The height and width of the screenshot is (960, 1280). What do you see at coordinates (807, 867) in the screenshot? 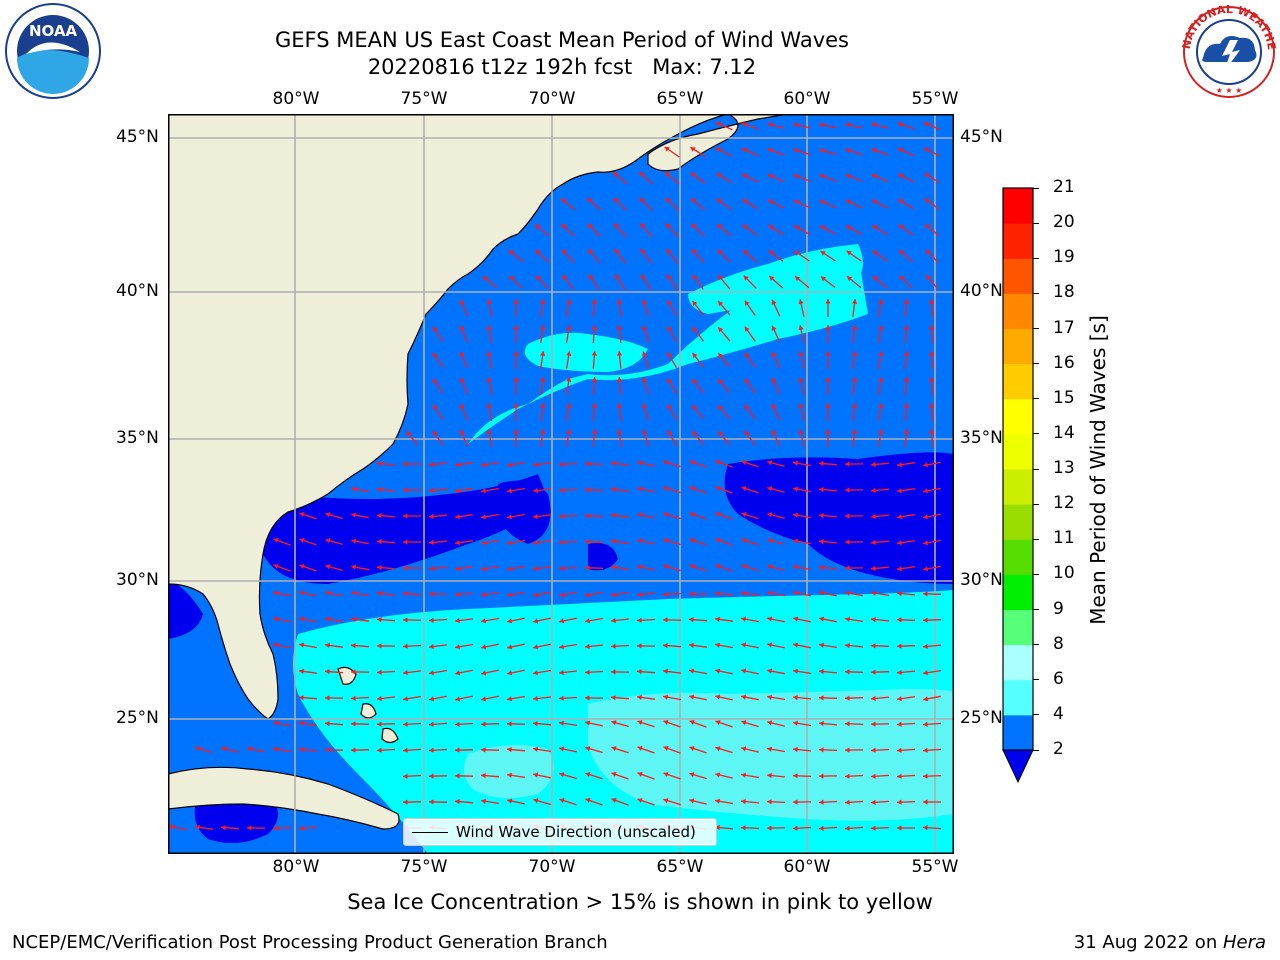
I see `lon-label-bottom-60w: 60°W` at bounding box center [807, 867].